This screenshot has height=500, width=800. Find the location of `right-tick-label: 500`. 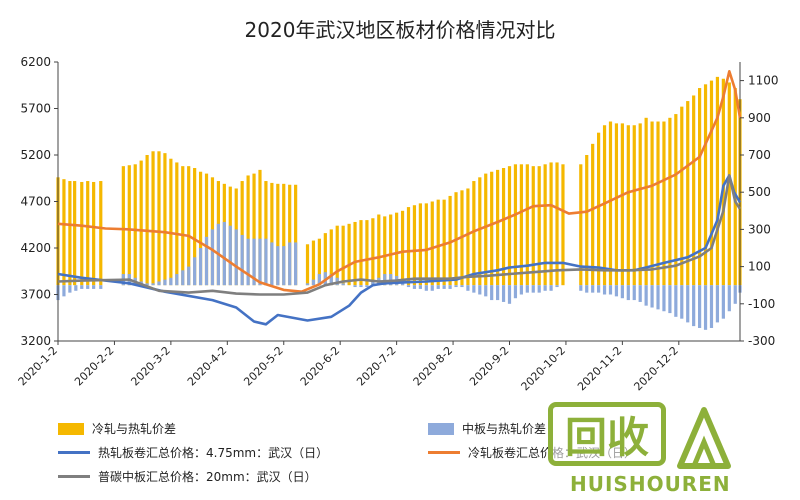

right-tick-label: 500 is located at coordinates (759, 192).